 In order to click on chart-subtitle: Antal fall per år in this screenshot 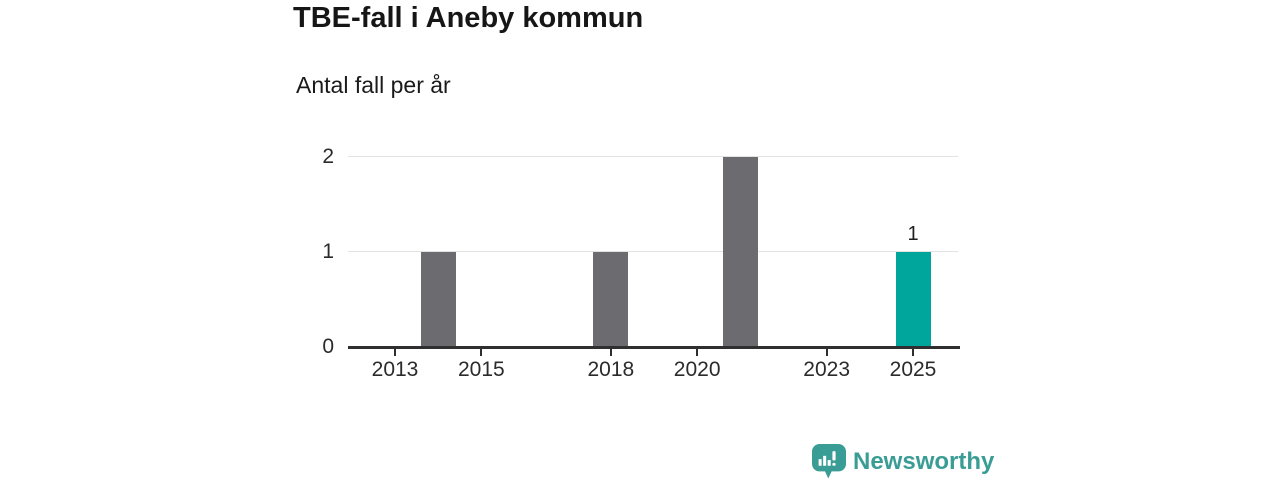, I will do `click(373, 85)`.